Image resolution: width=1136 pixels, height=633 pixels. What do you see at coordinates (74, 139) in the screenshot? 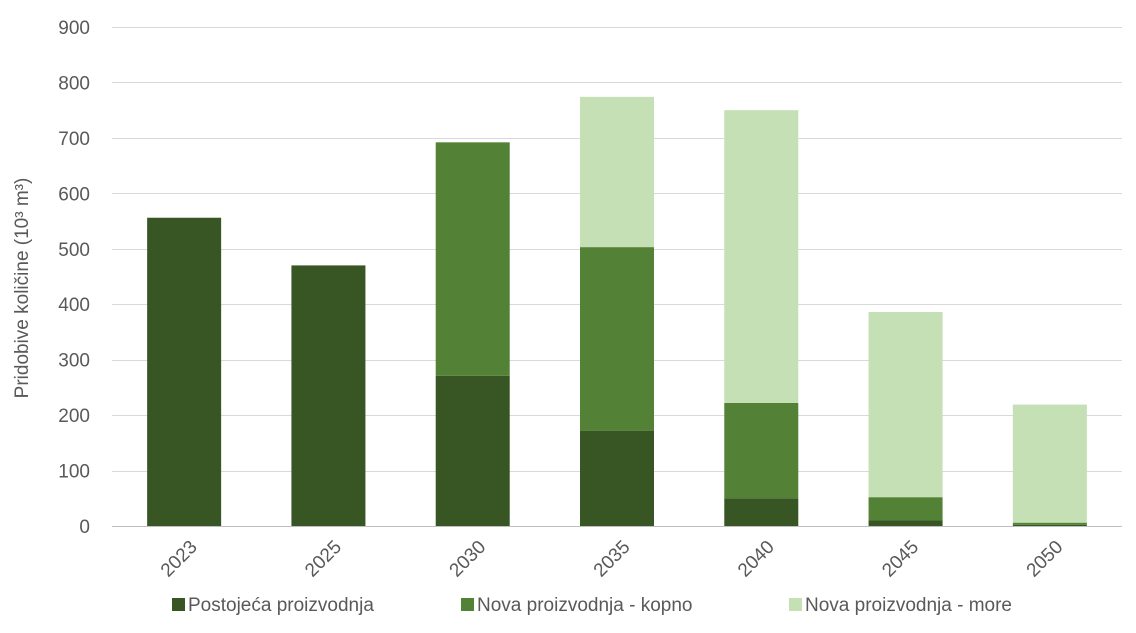
I see `y-tick-label: 700` at bounding box center [74, 139].